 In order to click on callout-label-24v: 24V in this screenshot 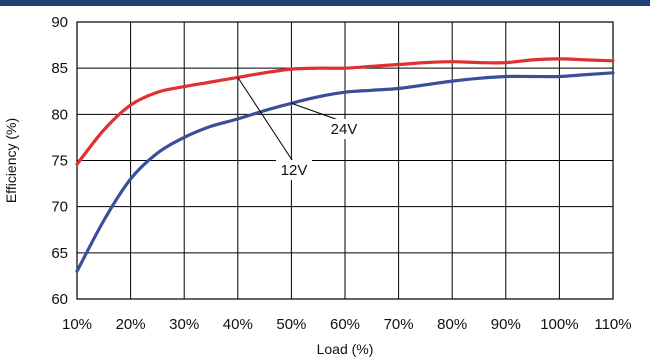, I will do `click(344, 129)`.